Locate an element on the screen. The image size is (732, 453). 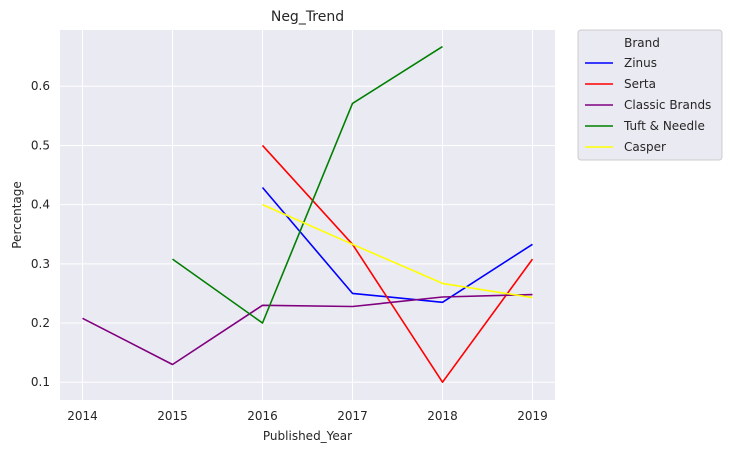
x-tick-label: 2016 is located at coordinates (262, 416).